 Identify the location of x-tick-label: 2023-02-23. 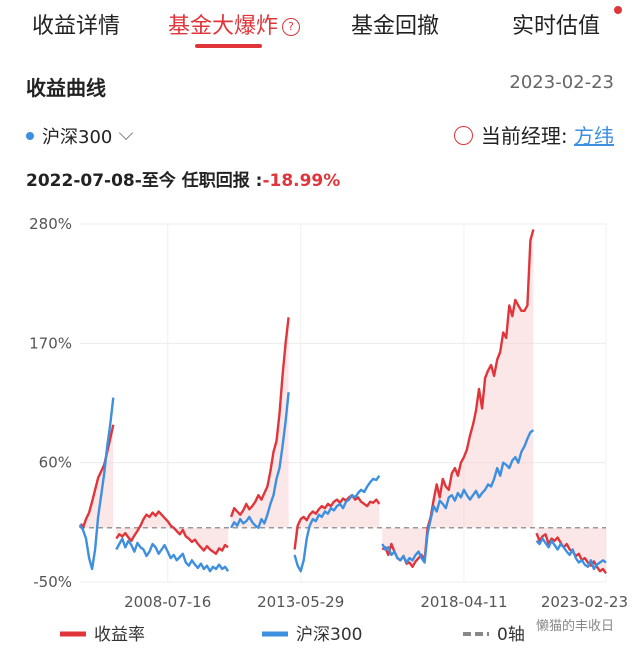
(584, 602).